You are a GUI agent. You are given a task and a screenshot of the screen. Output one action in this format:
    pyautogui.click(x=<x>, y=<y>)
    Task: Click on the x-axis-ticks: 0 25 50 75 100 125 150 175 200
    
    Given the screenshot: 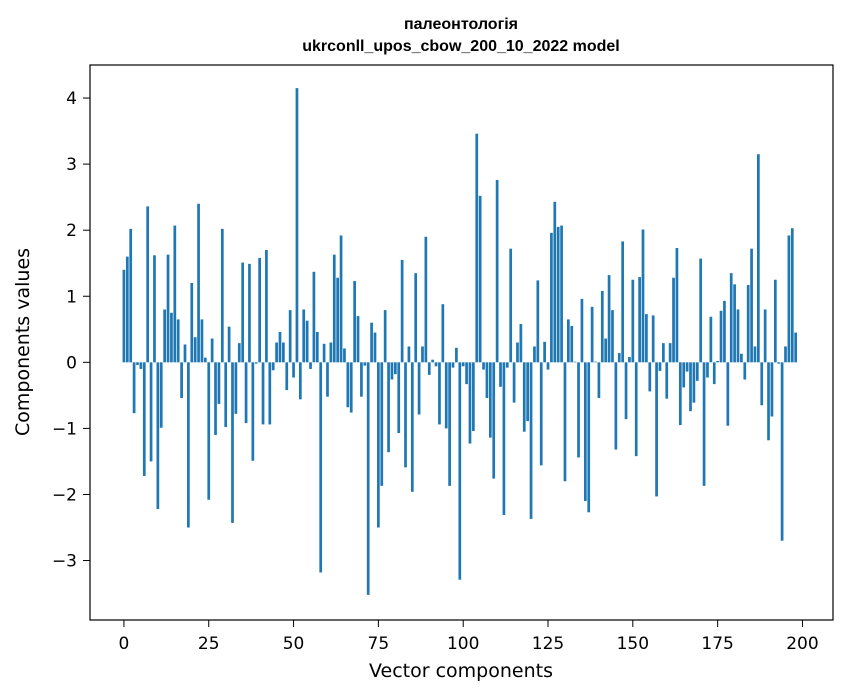 What is the action you would take?
    pyautogui.click(x=469, y=637)
    